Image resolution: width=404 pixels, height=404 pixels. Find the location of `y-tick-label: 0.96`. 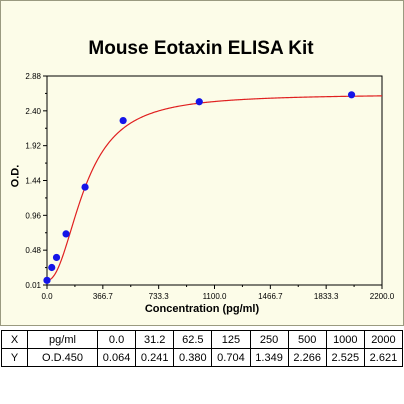

y-tick-label: 0.96 is located at coordinates (33, 215).